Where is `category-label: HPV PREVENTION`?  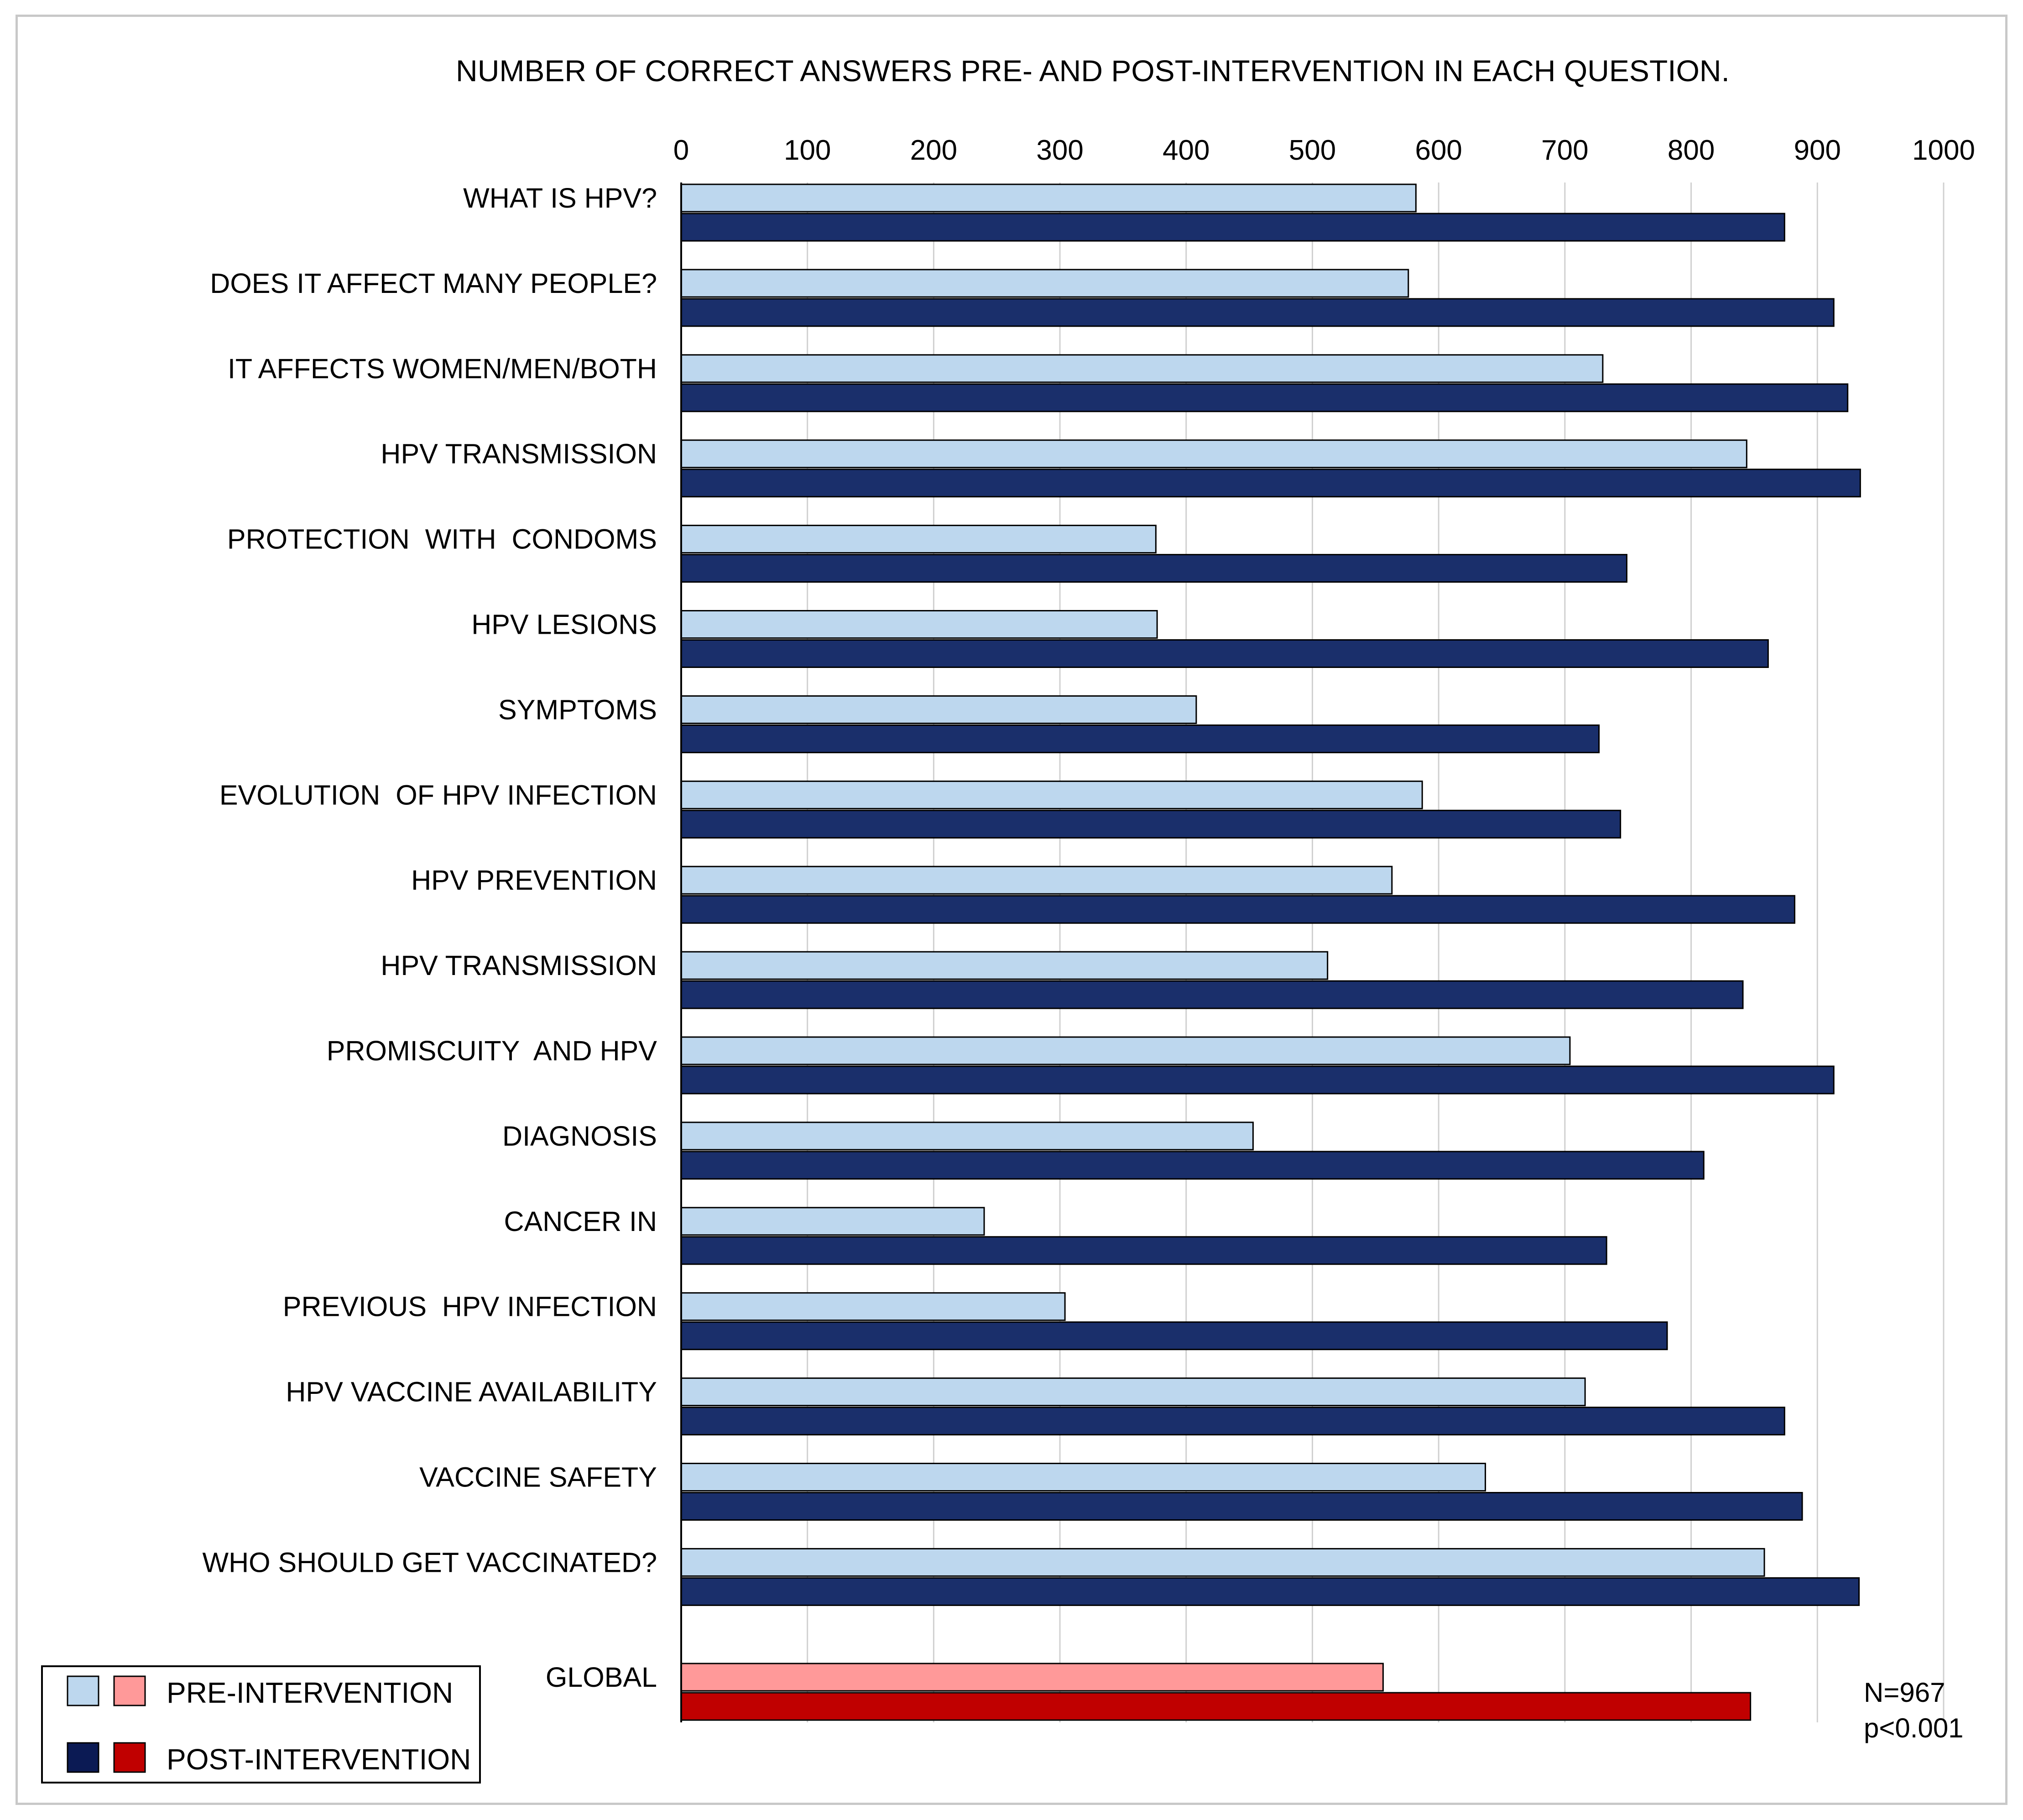 category-label: HPV PREVENTION is located at coordinates (534, 881).